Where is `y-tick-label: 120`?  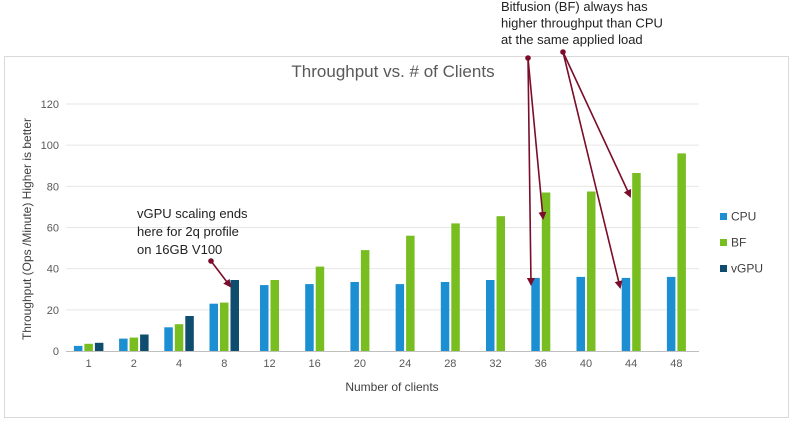
y-tick-label: 120 is located at coordinates (50, 105).